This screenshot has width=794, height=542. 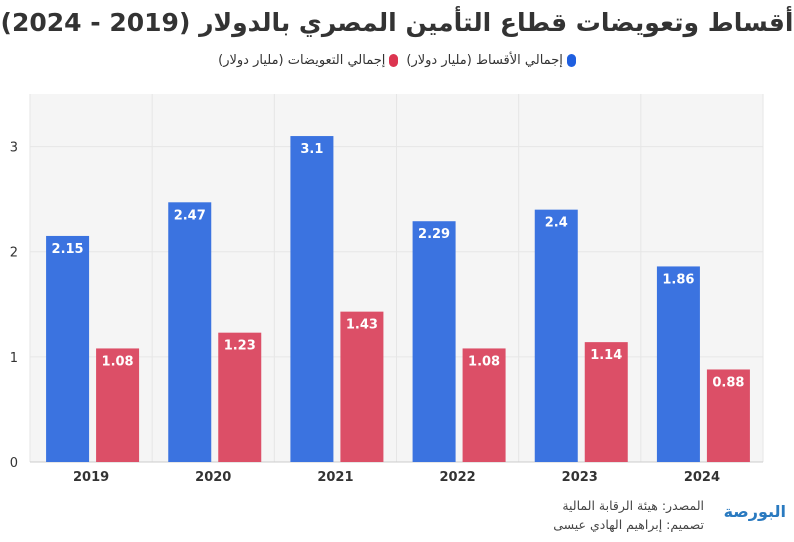 What do you see at coordinates (434, 234) in the screenshot?
I see `data-label: 2.29` at bounding box center [434, 234].